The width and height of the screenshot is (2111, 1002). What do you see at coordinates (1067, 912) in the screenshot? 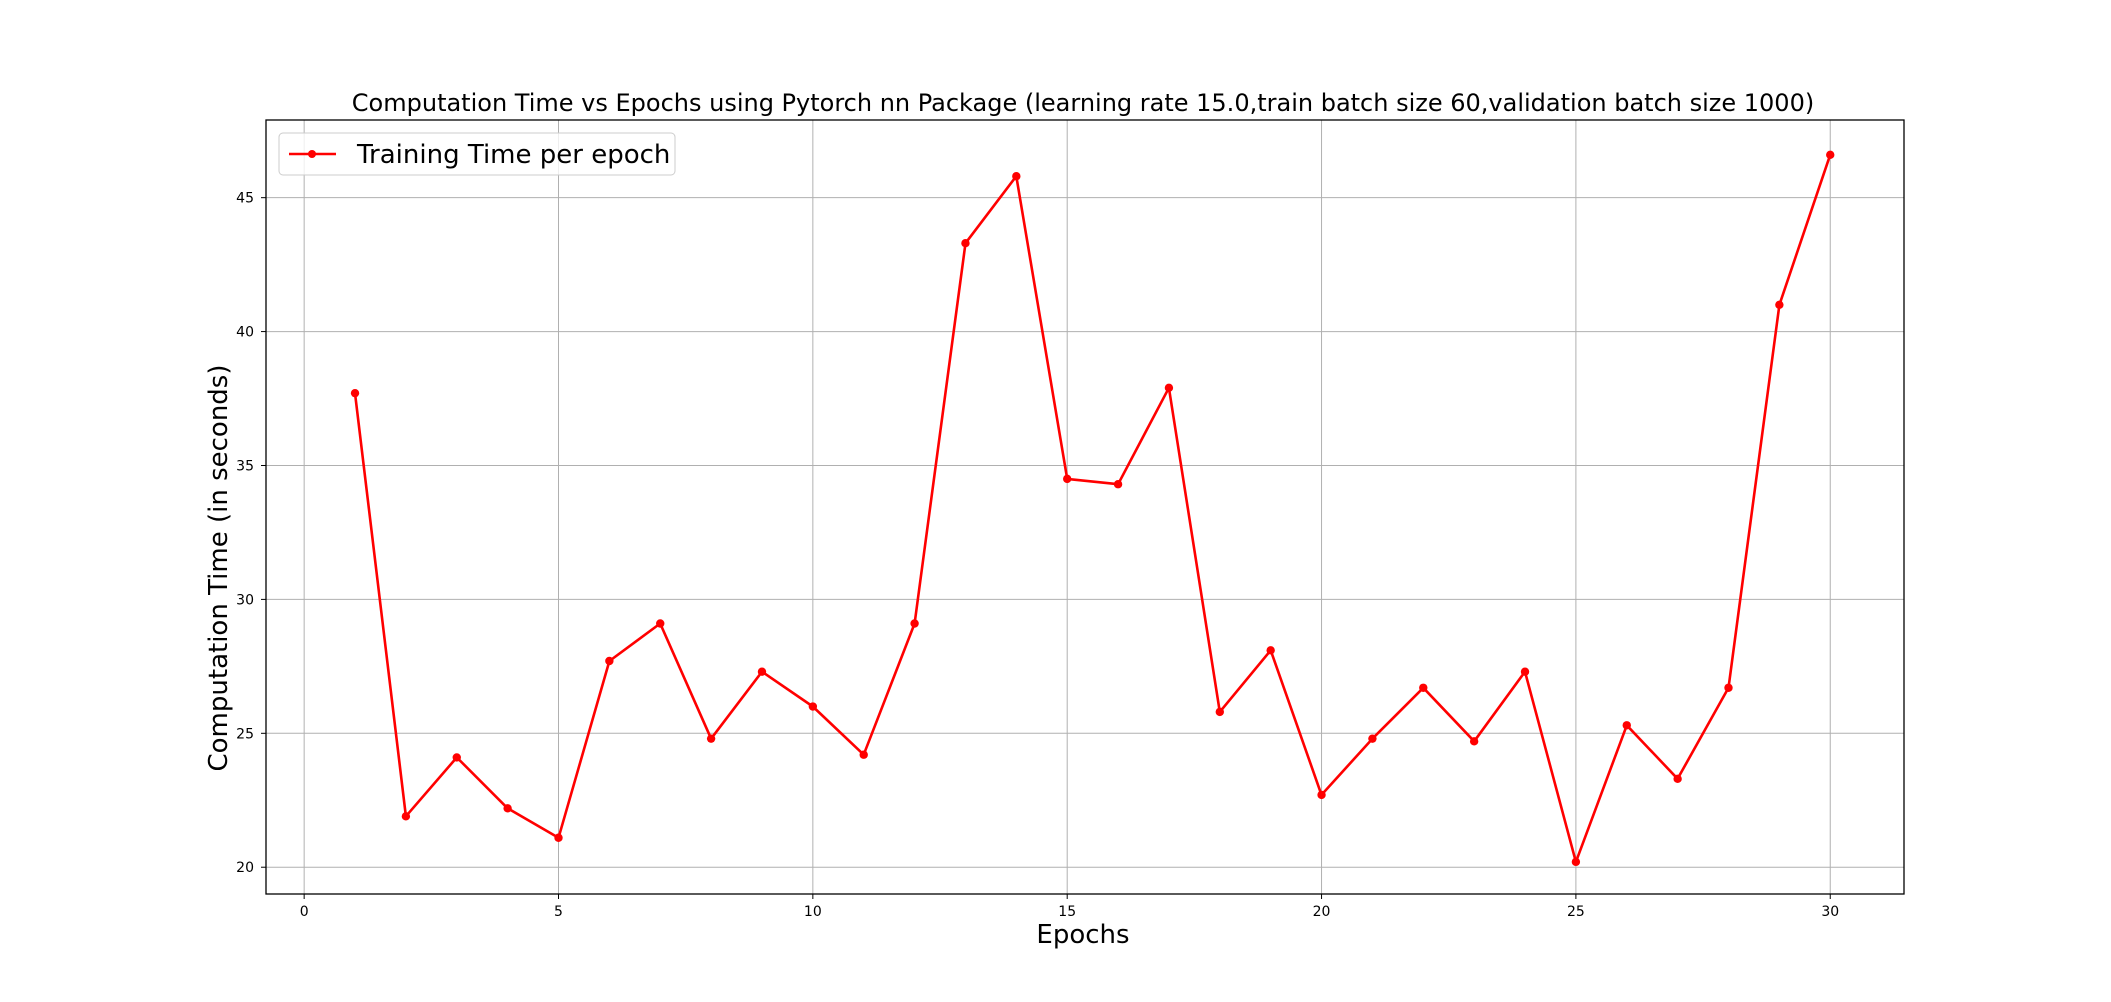
I see `x-tick-label: 15` at bounding box center [1067, 912].